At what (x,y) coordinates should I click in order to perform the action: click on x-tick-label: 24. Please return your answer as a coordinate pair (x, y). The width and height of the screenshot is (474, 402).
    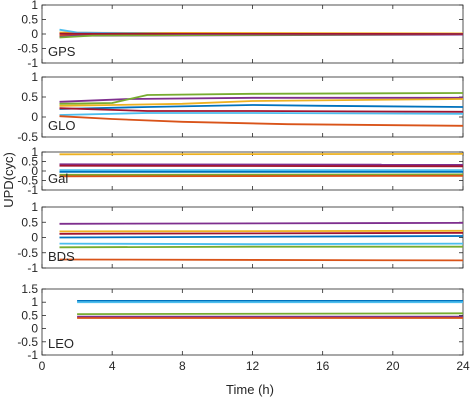
    Looking at the image, I should click on (463, 366).